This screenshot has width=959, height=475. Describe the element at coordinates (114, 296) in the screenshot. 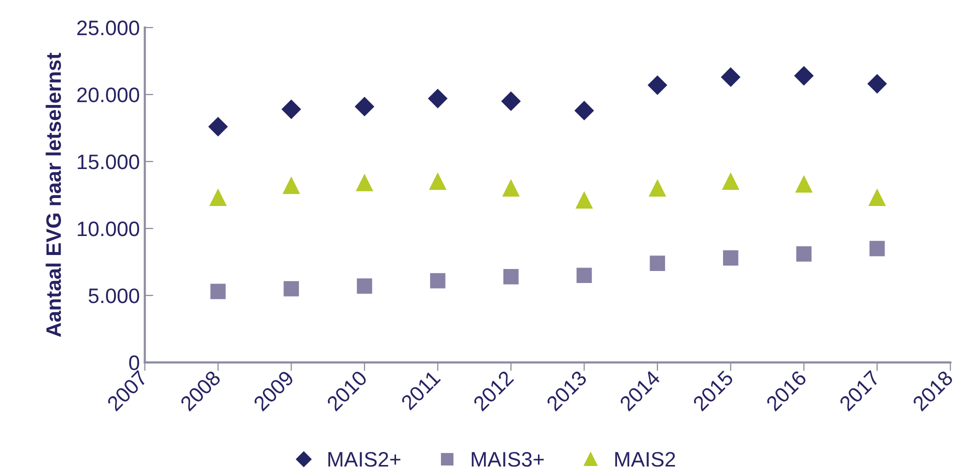

I see `y-tick-label: 5.000` at that location.